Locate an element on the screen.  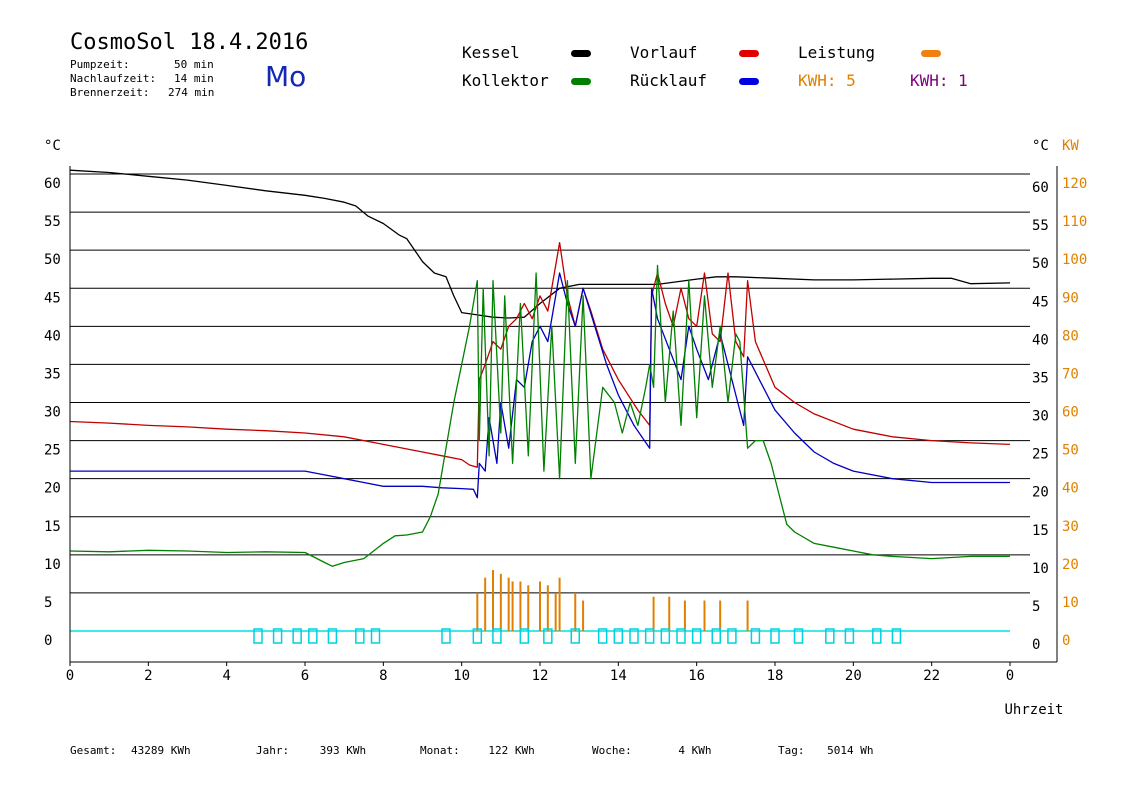
y-tick-right-10: 10 is located at coordinates (1040, 569).